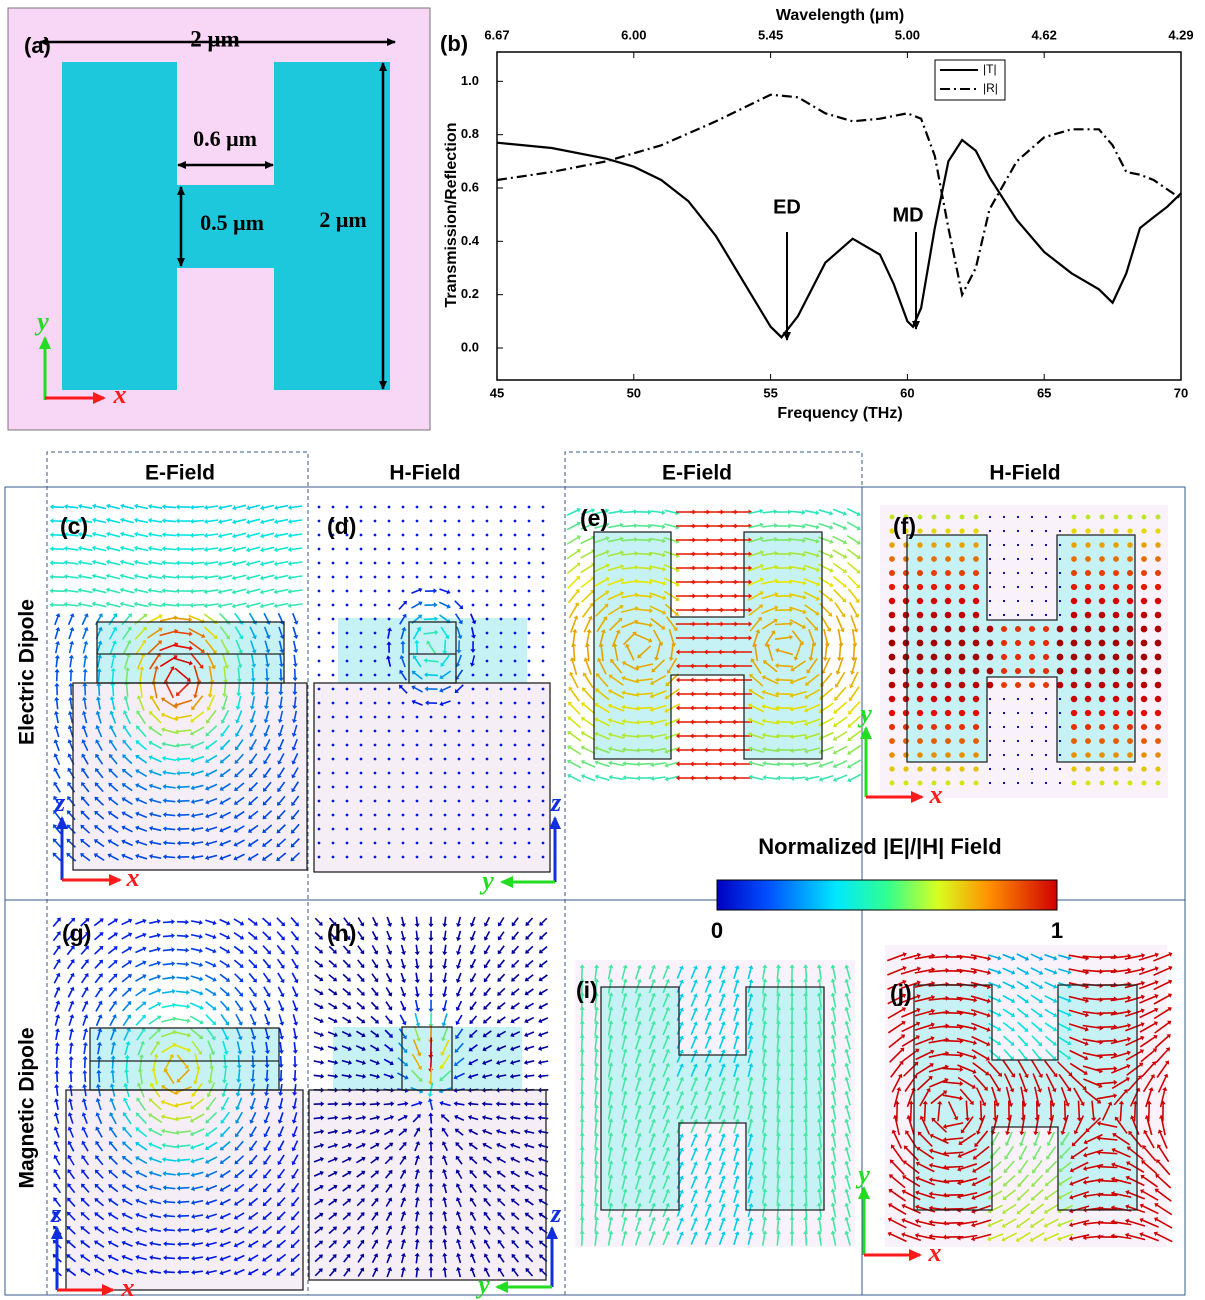 The image size is (1205, 1300). What do you see at coordinates (424, 473) in the screenshot?
I see `column-header: H-Field` at bounding box center [424, 473].